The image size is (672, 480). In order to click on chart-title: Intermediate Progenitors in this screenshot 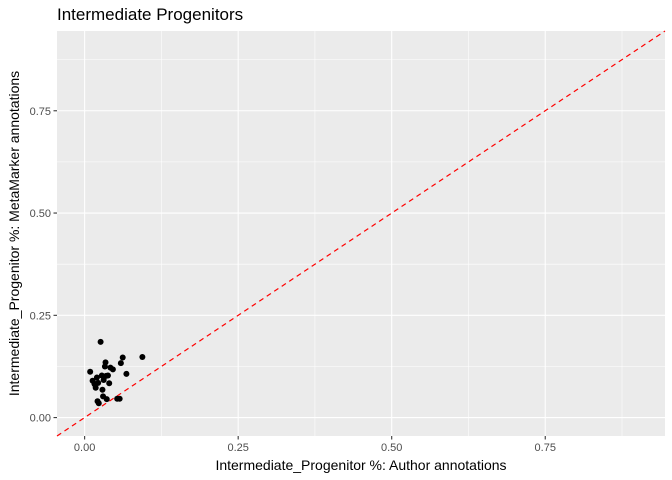, I will do `click(150, 14)`.